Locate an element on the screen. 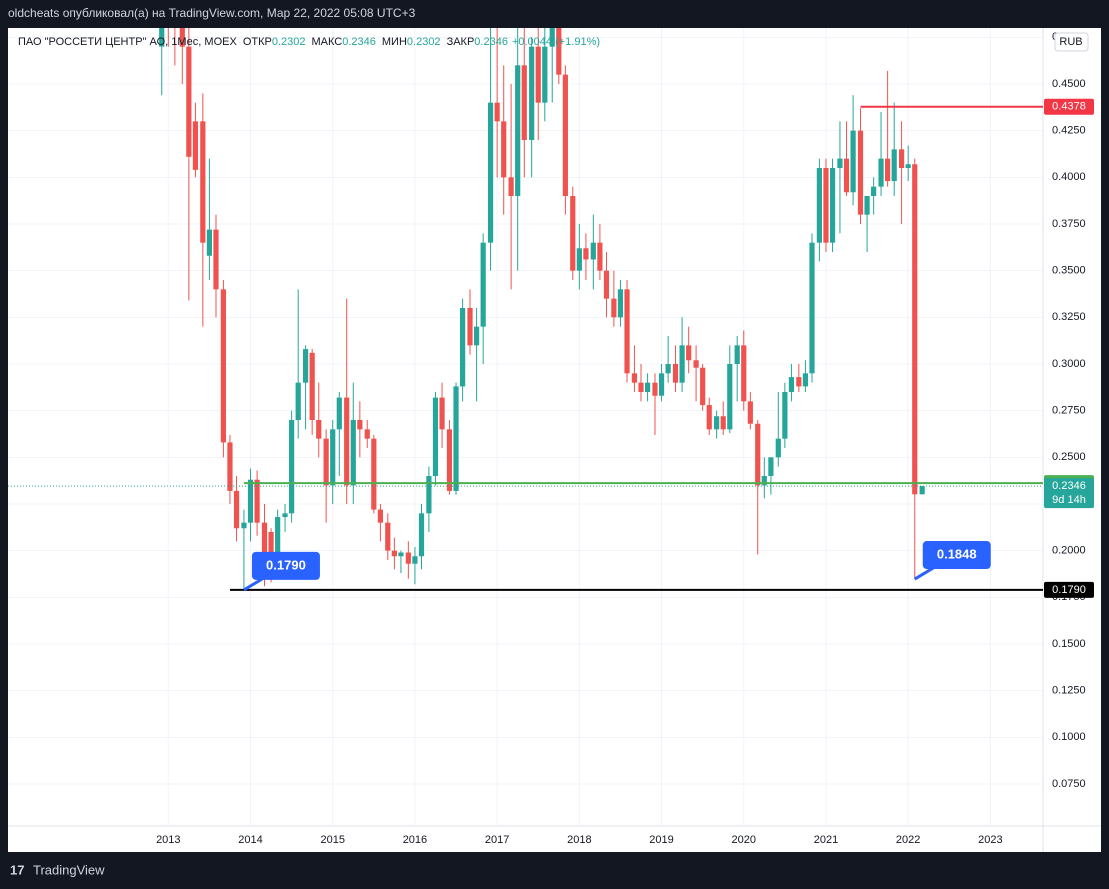  y-tick-label: 0.4500 is located at coordinates (1069, 84).